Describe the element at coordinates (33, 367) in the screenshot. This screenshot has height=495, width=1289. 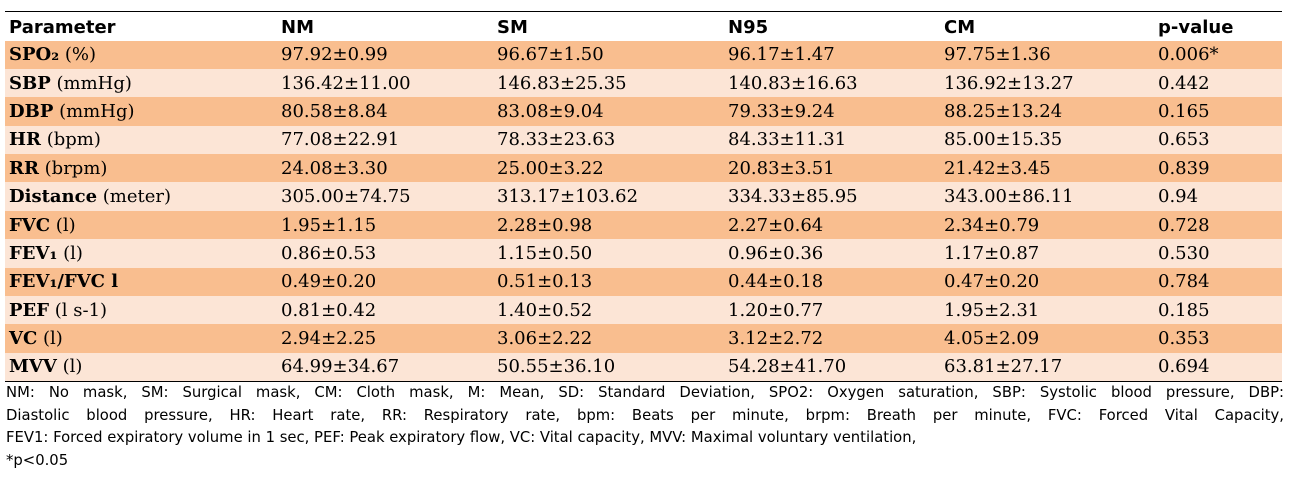
I see `parameter-name: MVV` at that location.